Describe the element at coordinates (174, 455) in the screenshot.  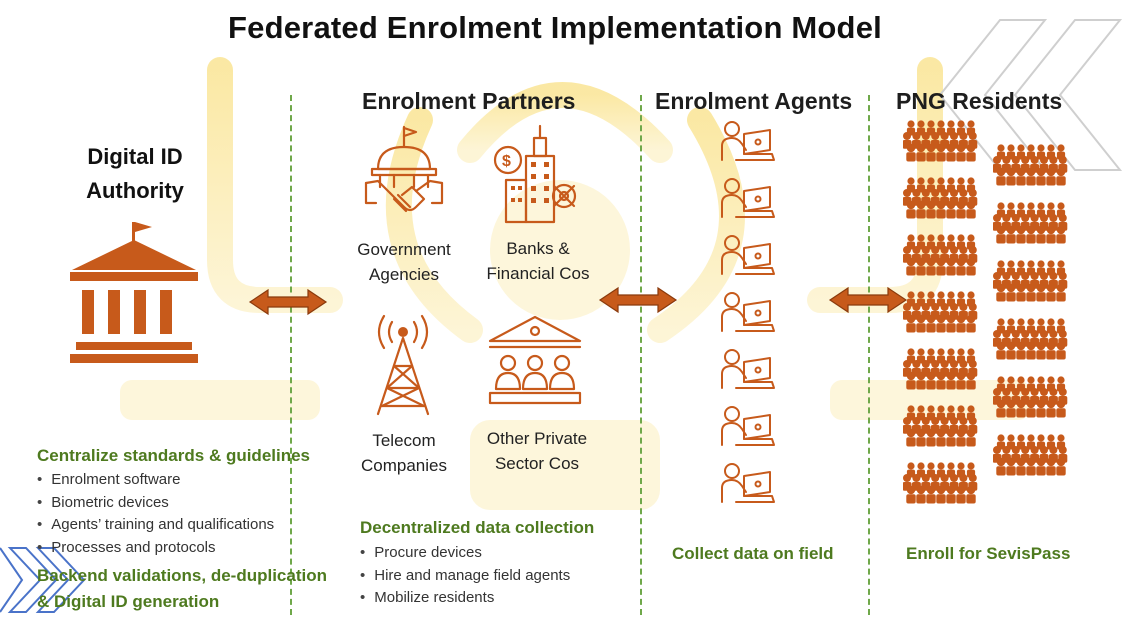
I see `authority-section-title: Centralize standards & guidelines` at that location.